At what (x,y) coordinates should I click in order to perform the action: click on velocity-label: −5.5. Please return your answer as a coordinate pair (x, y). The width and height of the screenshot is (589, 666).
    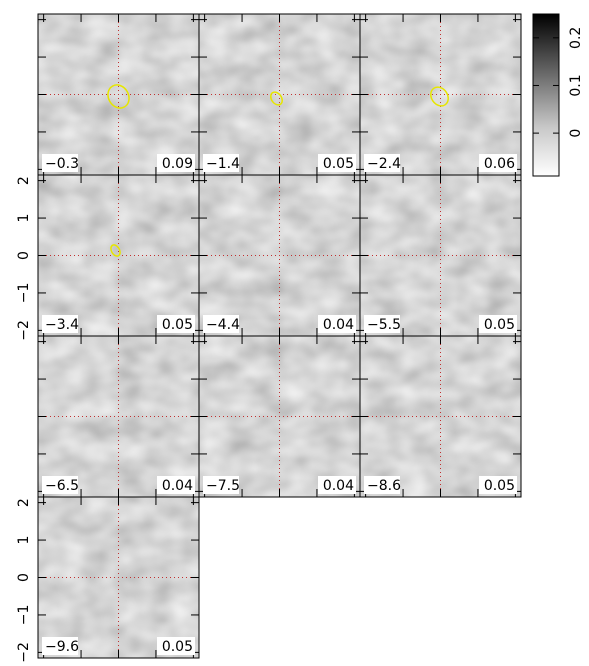
    Looking at the image, I should click on (384, 325).